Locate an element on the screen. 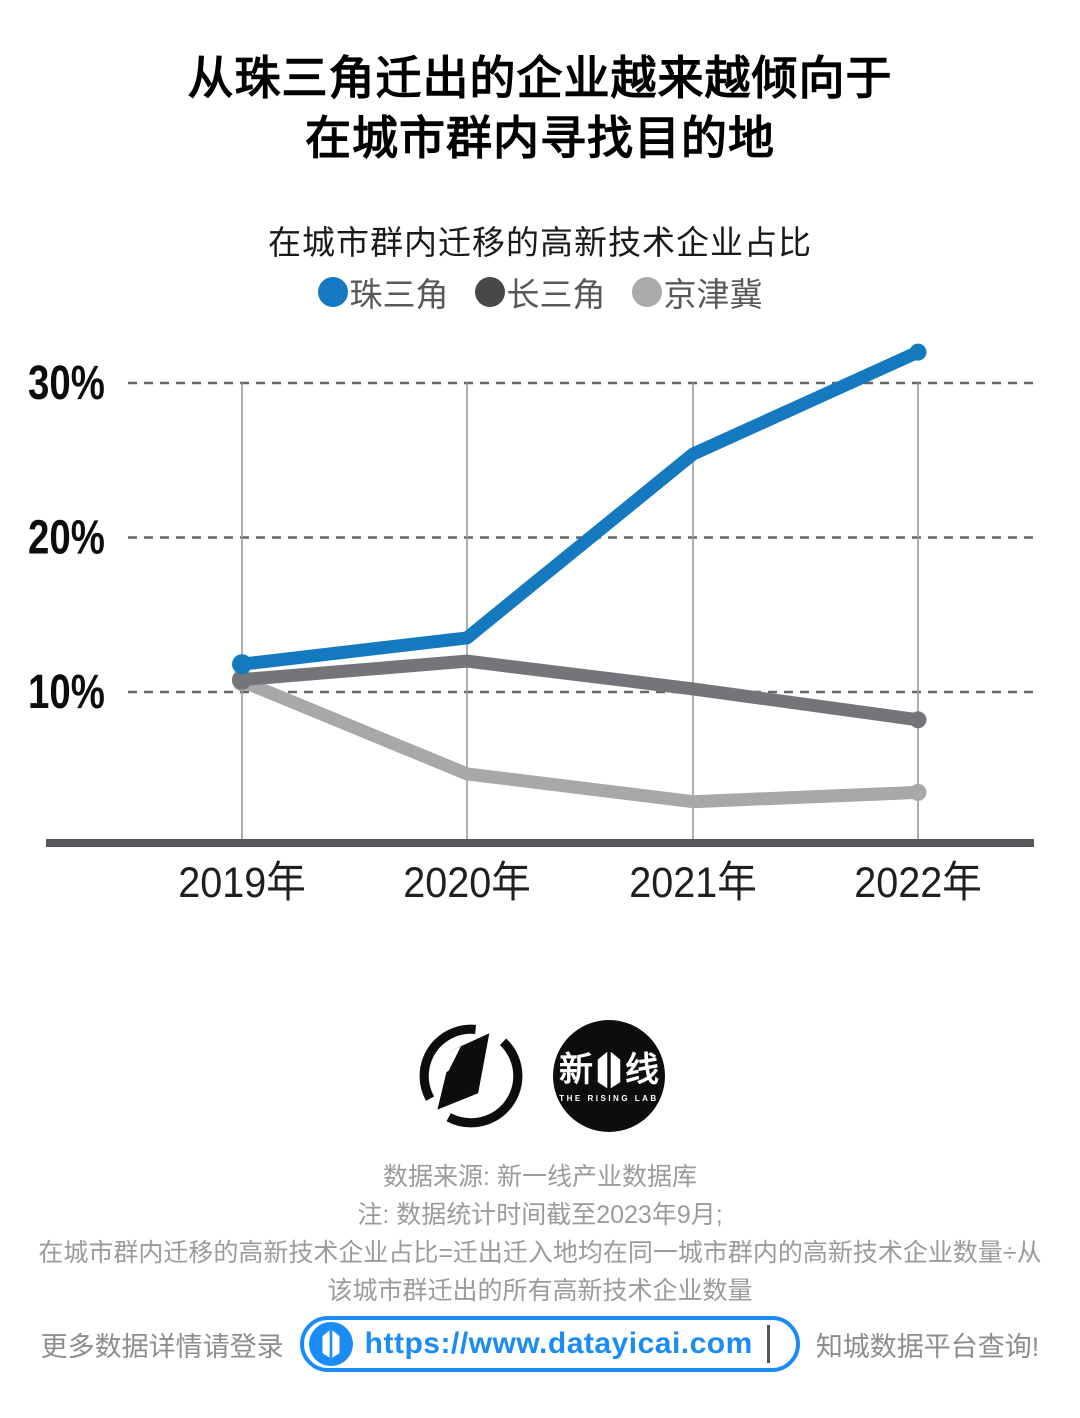  rising-lab-one-glyph-icon is located at coordinates (609, 1069).